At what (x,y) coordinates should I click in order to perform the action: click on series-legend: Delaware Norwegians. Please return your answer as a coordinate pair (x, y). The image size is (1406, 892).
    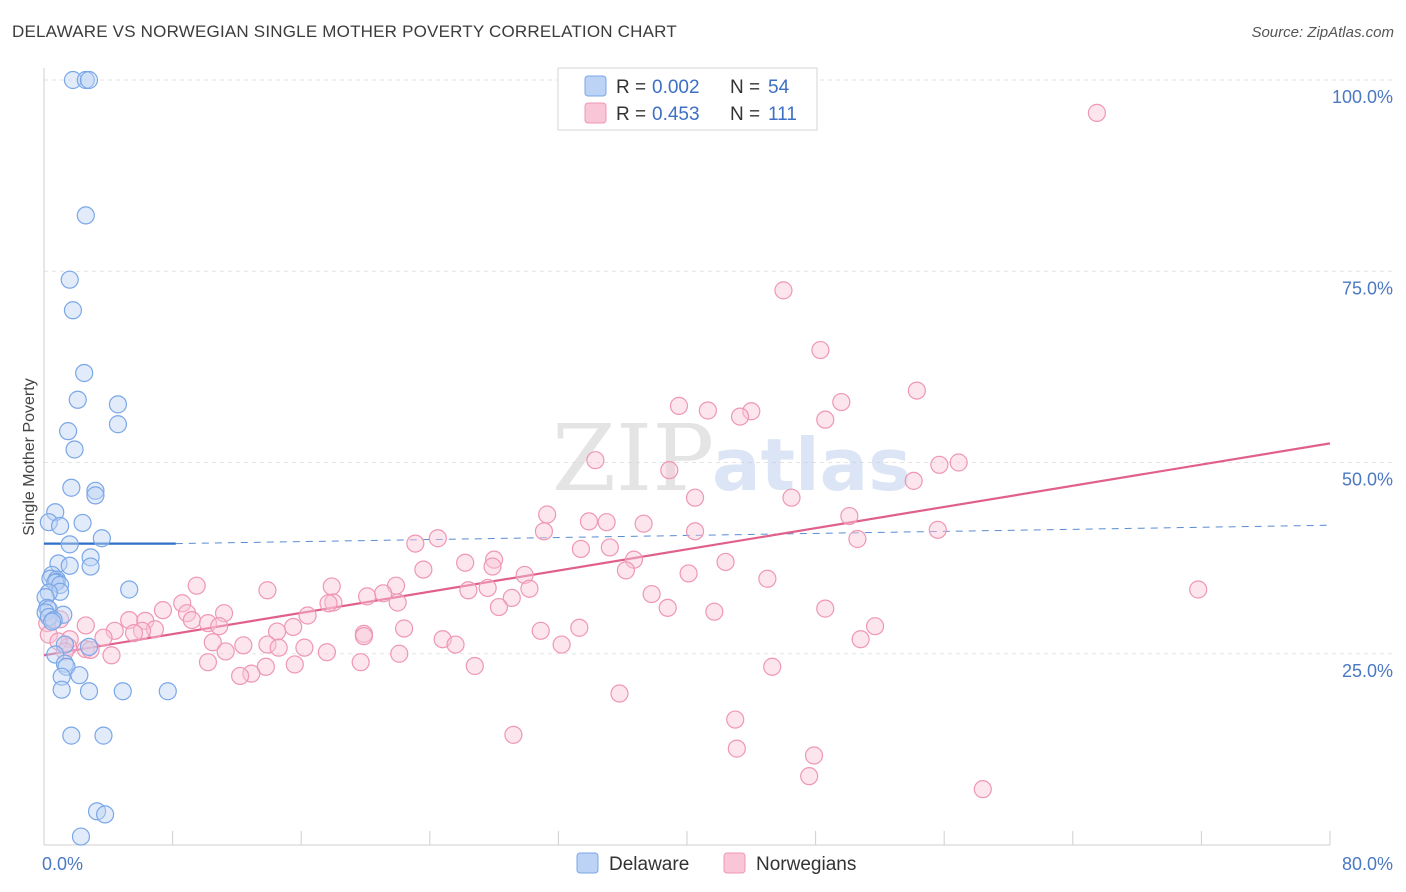
    Looking at the image, I should click on (716, 863).